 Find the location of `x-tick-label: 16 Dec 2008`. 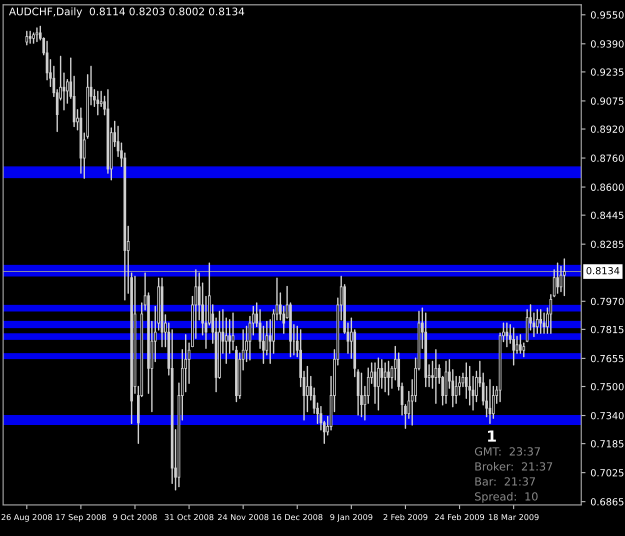

x-tick-label: 16 Dec 2008 is located at coordinates (297, 517).